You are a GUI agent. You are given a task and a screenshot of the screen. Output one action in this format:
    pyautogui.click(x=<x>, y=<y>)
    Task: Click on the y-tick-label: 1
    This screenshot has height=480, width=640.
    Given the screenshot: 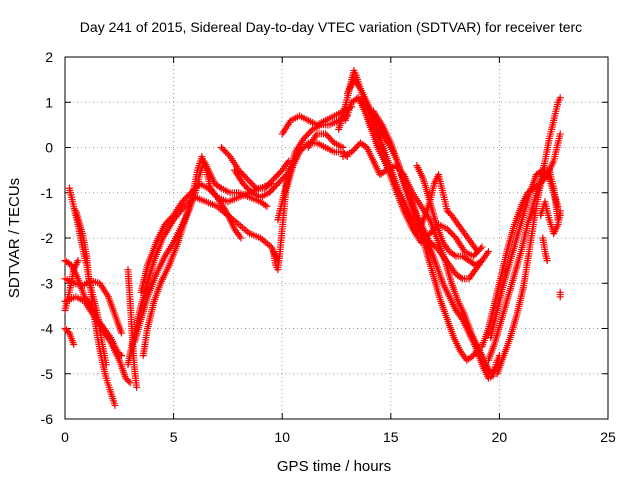 What is the action you would take?
    pyautogui.click(x=49, y=102)
    